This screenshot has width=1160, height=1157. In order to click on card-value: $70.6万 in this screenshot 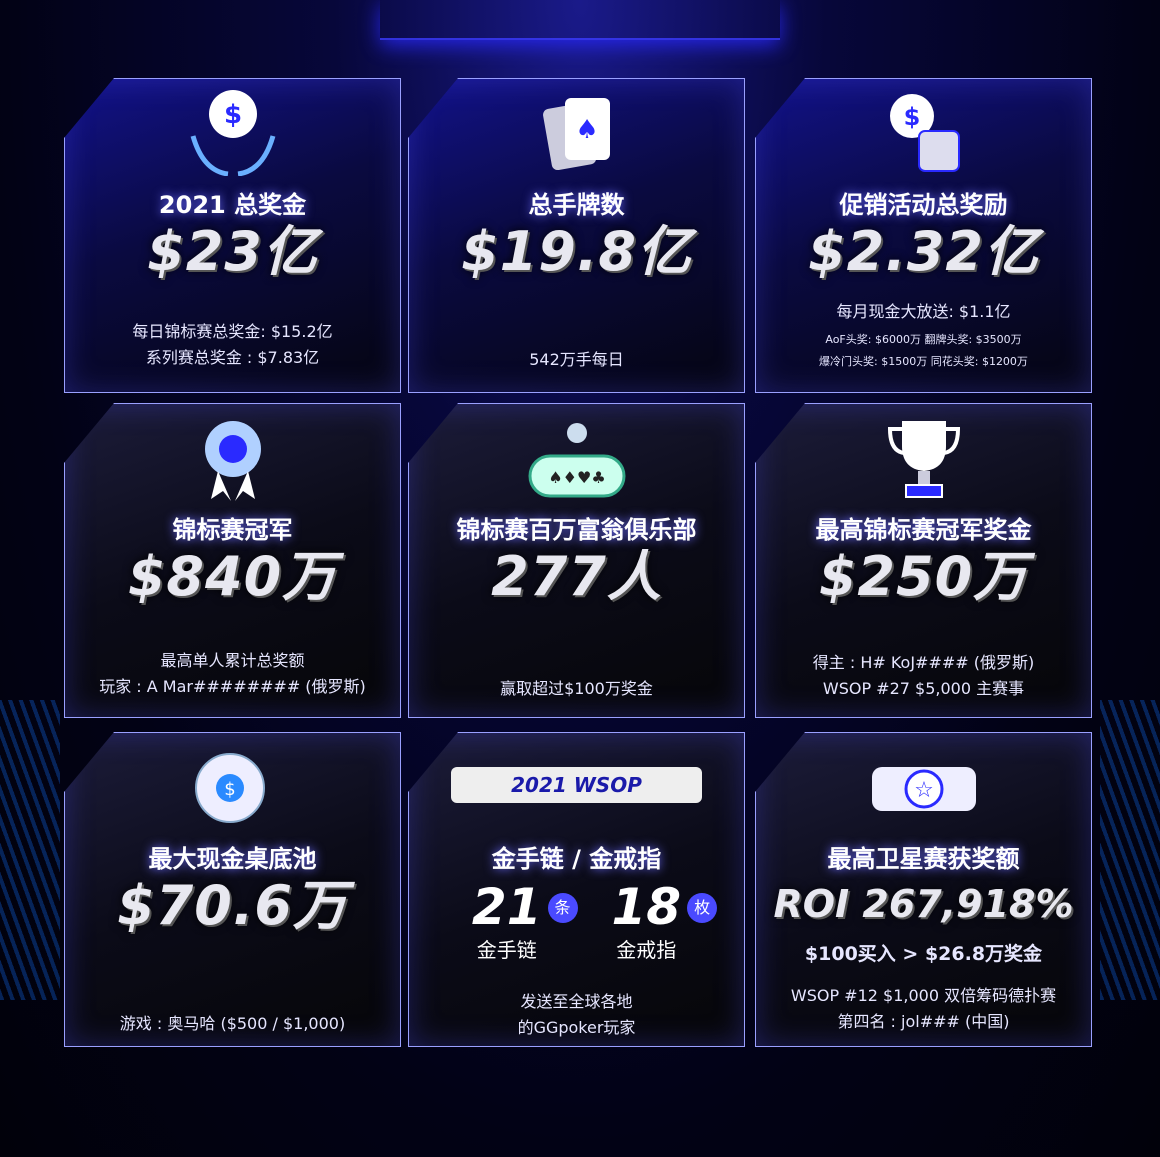, I will do `click(232, 905)`.